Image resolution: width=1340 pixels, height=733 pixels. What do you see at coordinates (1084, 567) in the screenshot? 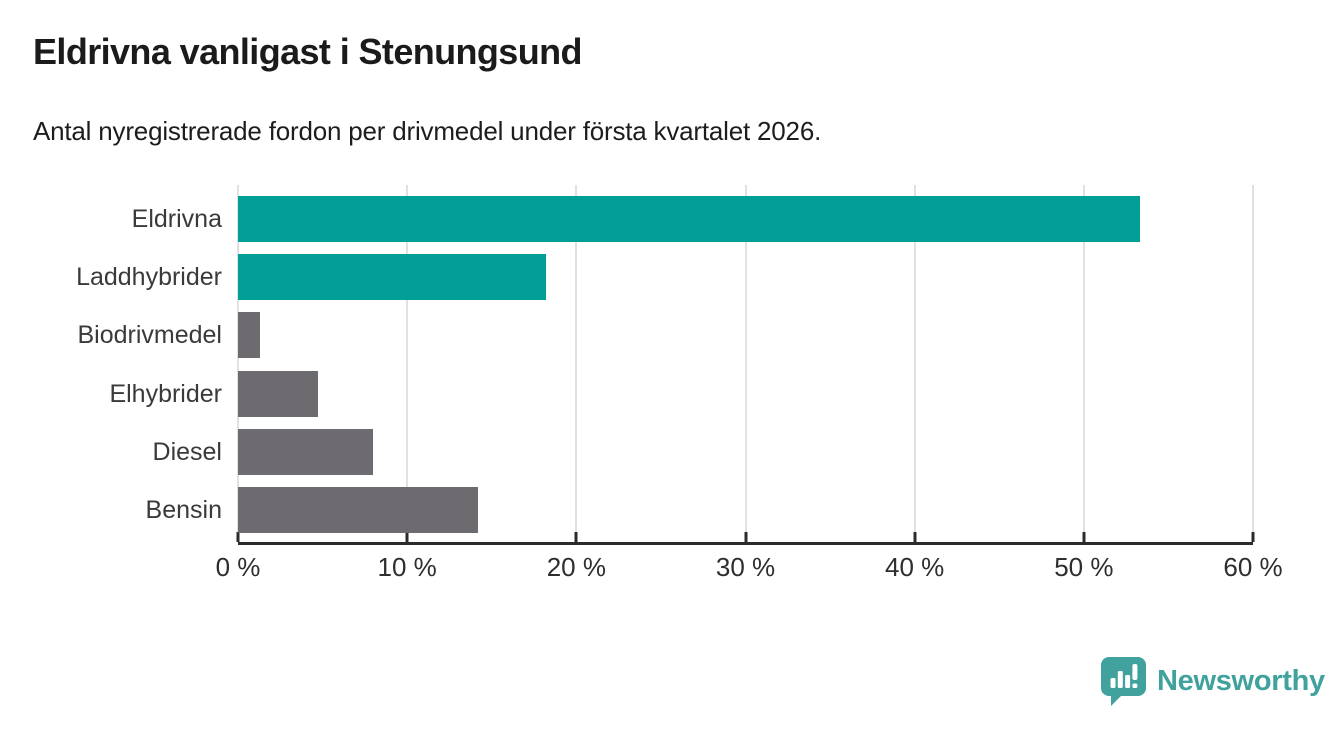
I see `x-tick-label: 50 %` at bounding box center [1084, 567].